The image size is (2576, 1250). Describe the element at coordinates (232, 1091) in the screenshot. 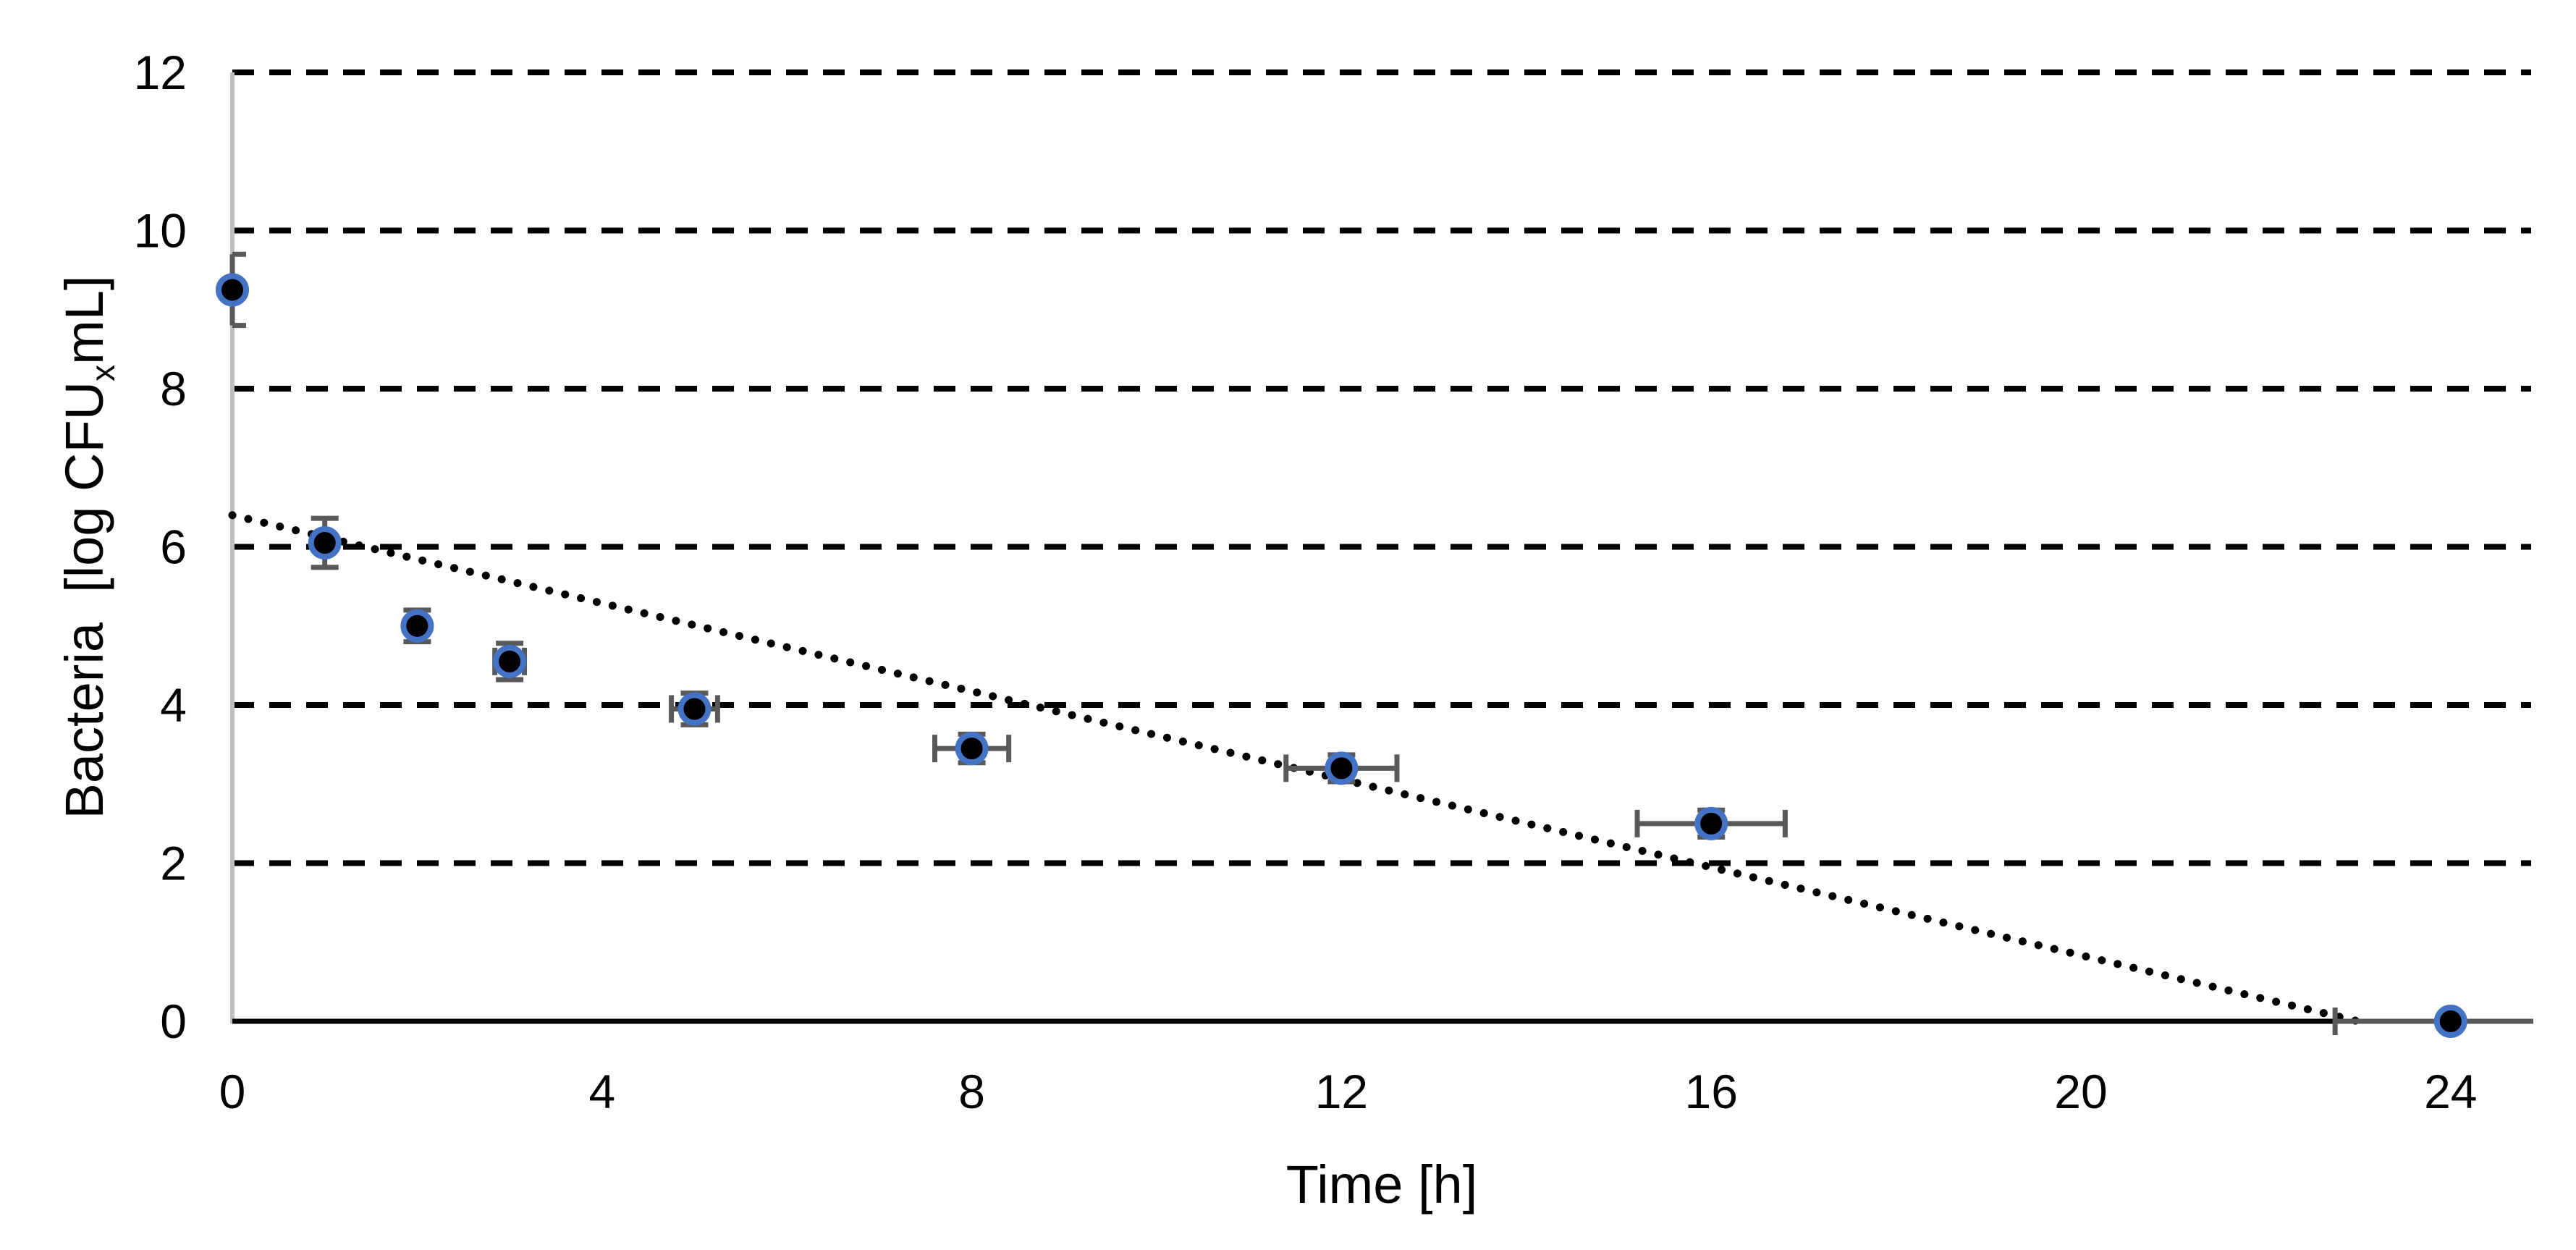

I see `x-tick-label: 0` at that location.